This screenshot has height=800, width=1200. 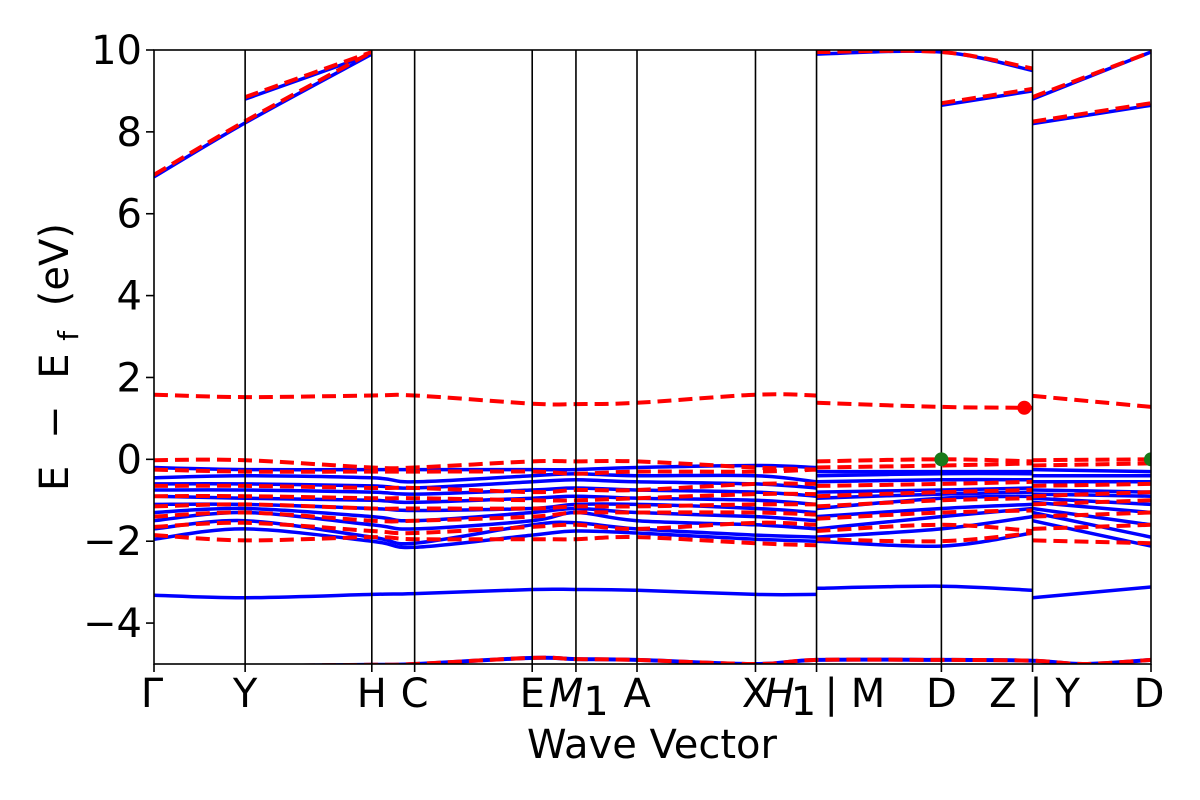 What do you see at coordinates (112, 624) in the screenshot?
I see `y-tick-label: −4` at bounding box center [112, 624].